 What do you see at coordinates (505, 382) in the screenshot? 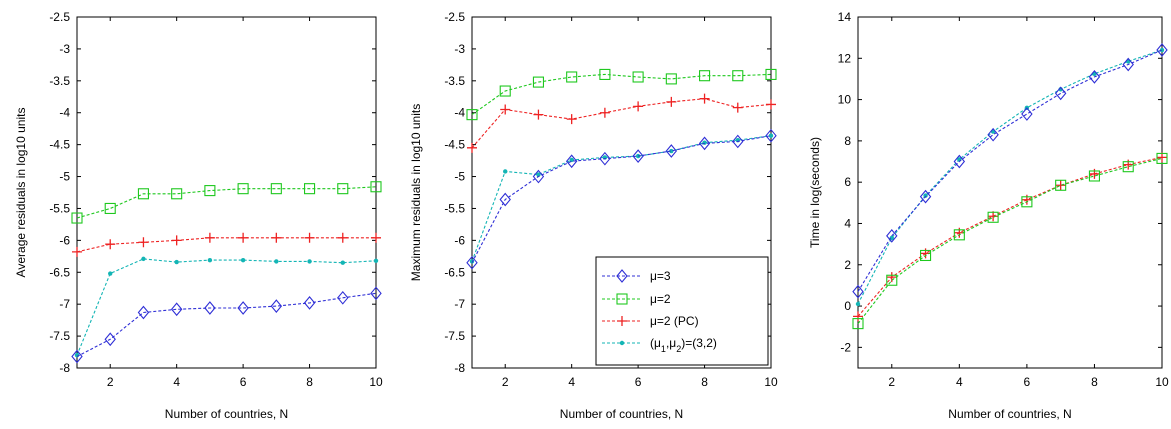
I see `x-tick-label: 2` at bounding box center [505, 382].